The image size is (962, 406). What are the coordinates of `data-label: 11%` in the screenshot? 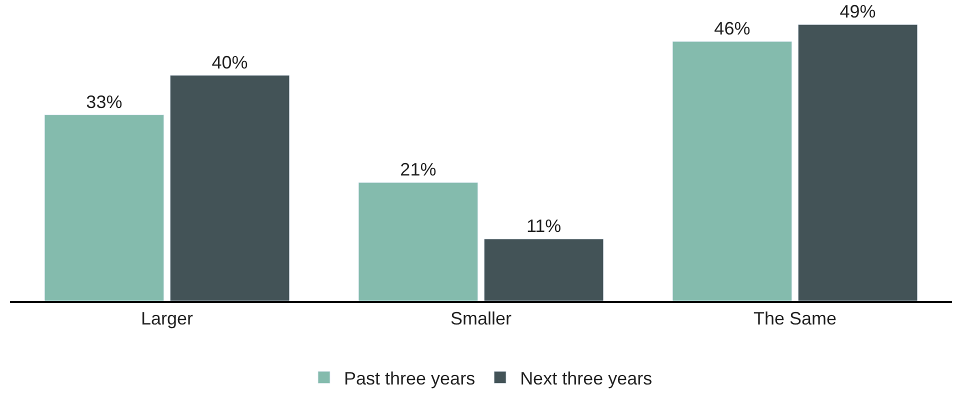 It's located at (544, 226).